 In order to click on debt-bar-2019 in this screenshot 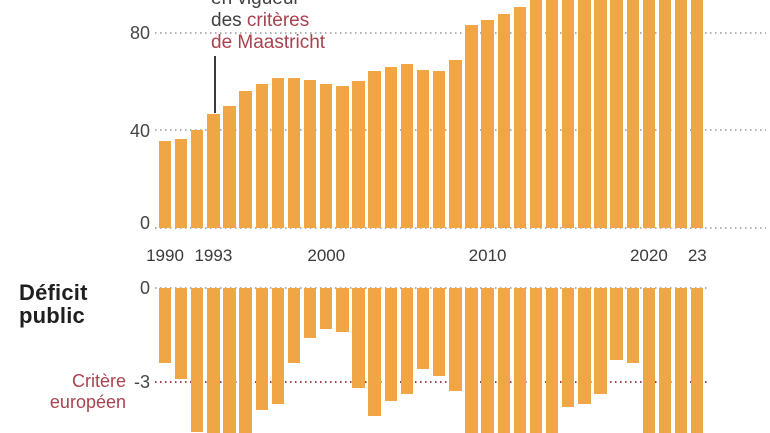, I will do `click(632, 114)`.